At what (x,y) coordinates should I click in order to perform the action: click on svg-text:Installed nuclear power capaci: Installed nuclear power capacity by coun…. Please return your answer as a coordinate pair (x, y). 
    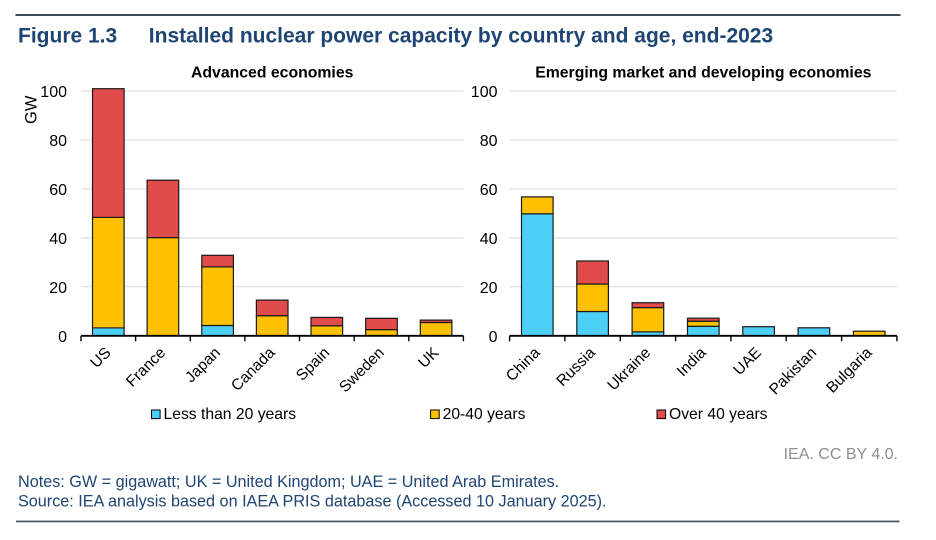
    Looking at the image, I should click on (461, 36).